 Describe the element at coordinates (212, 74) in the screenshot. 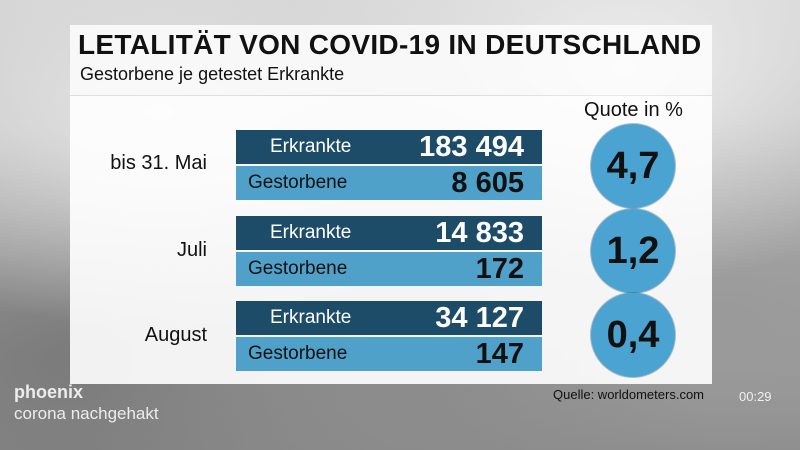

I see `graphic-subtitle: Gestorbene je getestet Erkrankte` at that location.